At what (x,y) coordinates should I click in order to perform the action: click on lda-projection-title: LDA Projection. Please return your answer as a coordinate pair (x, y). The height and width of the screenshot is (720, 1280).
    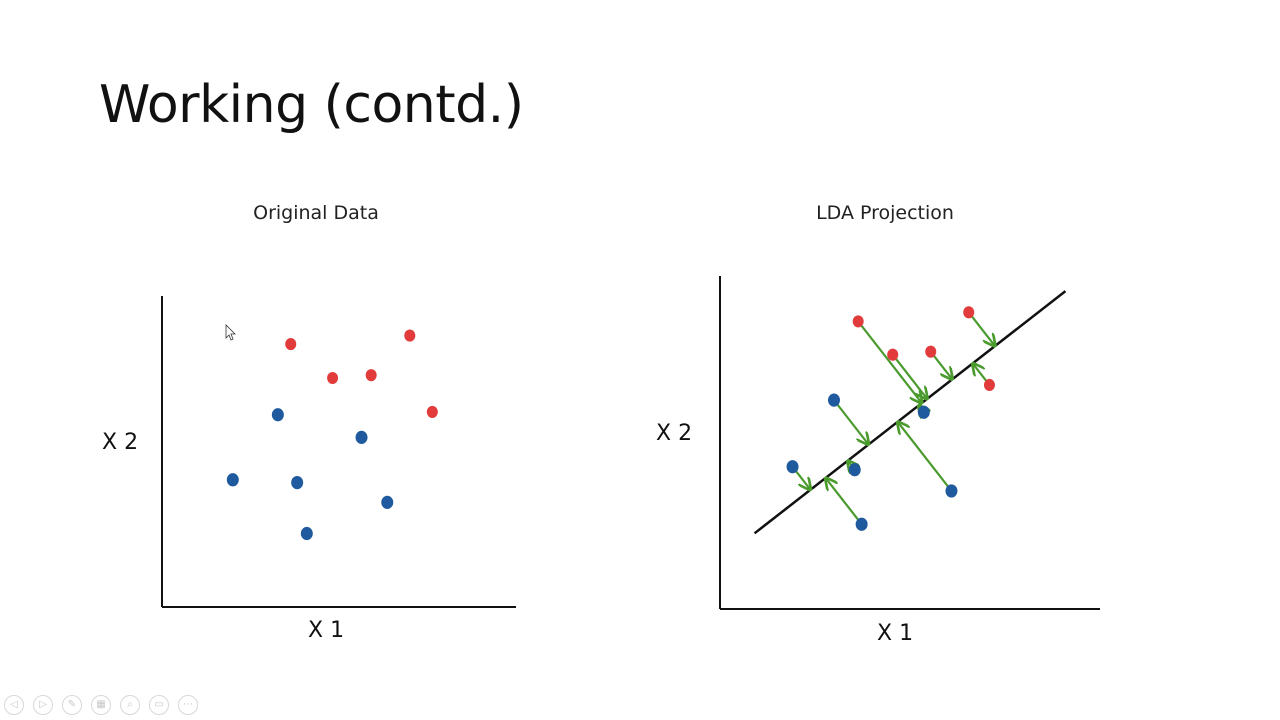
    Looking at the image, I should click on (885, 213).